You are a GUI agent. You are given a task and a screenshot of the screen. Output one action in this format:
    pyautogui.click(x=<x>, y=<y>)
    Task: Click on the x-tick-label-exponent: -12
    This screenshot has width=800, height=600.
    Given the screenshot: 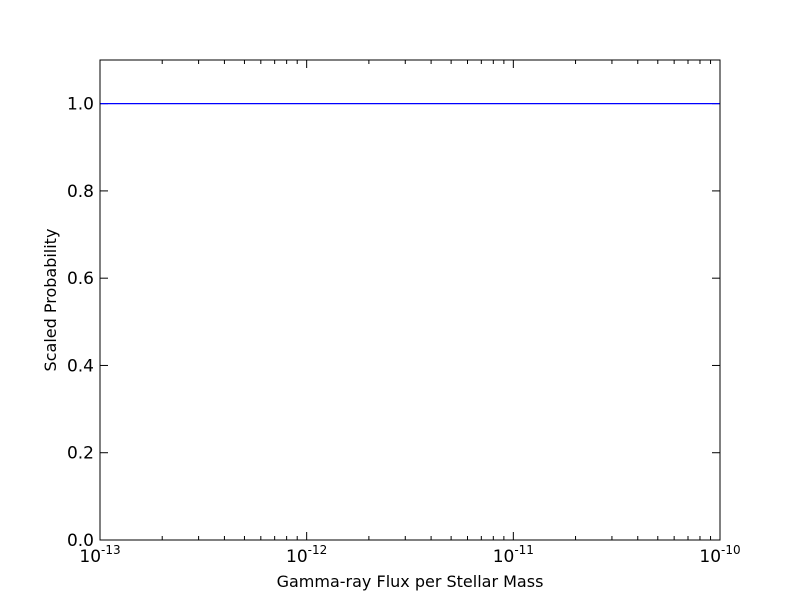 What is the action you would take?
    pyautogui.click(x=318, y=550)
    